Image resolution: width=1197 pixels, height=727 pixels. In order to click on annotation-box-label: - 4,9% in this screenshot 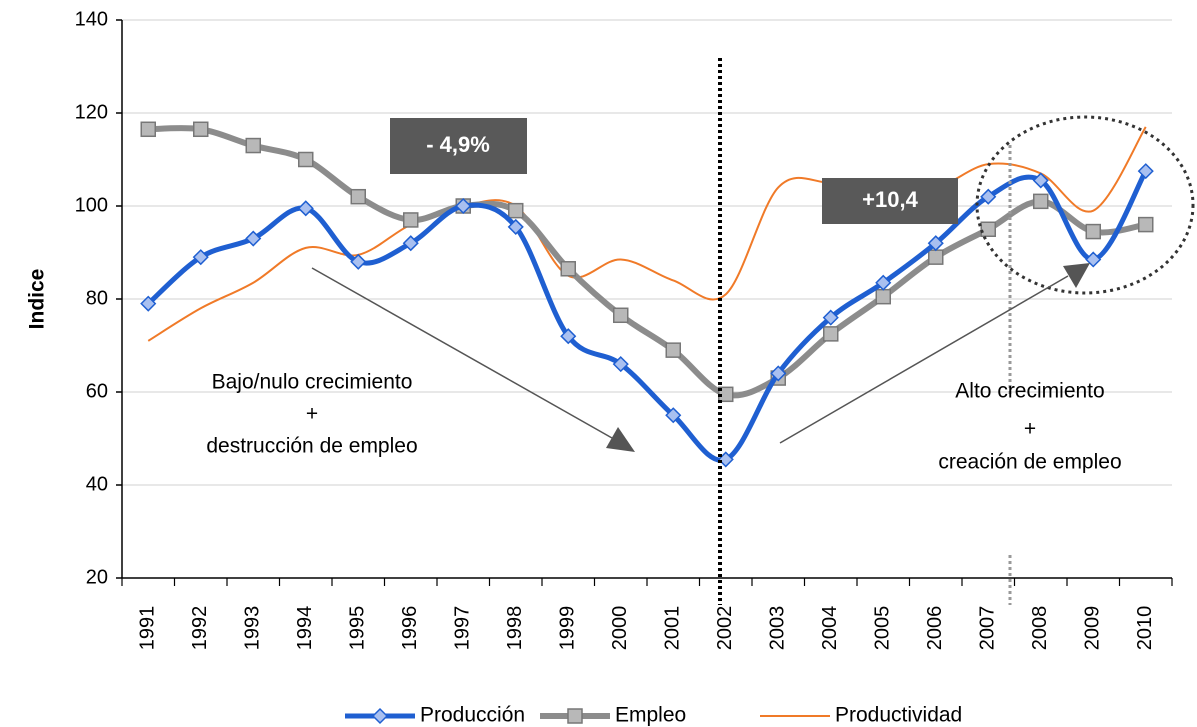, I will do `click(458, 144)`.